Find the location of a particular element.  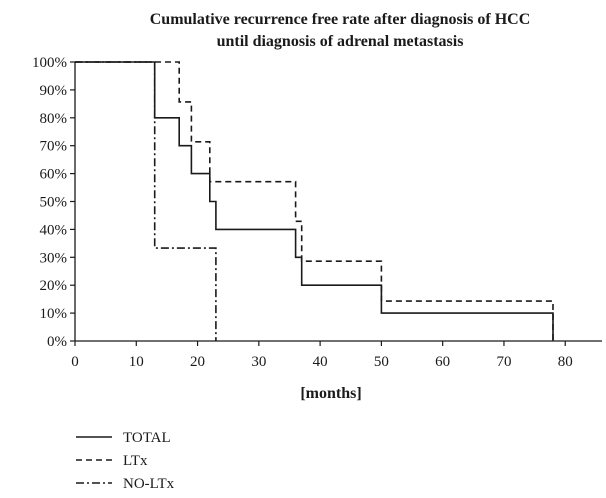

y-tick-label: 80% is located at coordinates (54, 119).